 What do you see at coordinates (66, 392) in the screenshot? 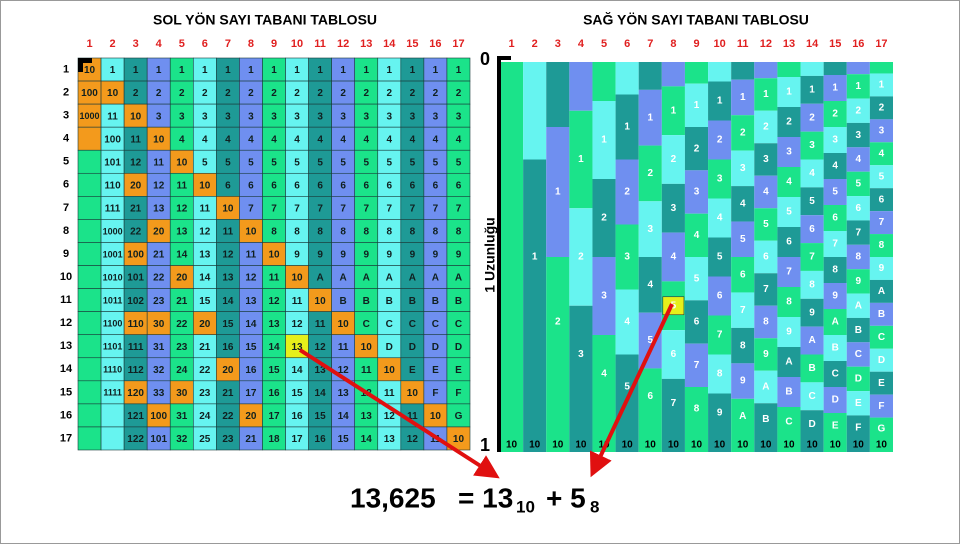
I see `row-header: 15` at bounding box center [66, 392].